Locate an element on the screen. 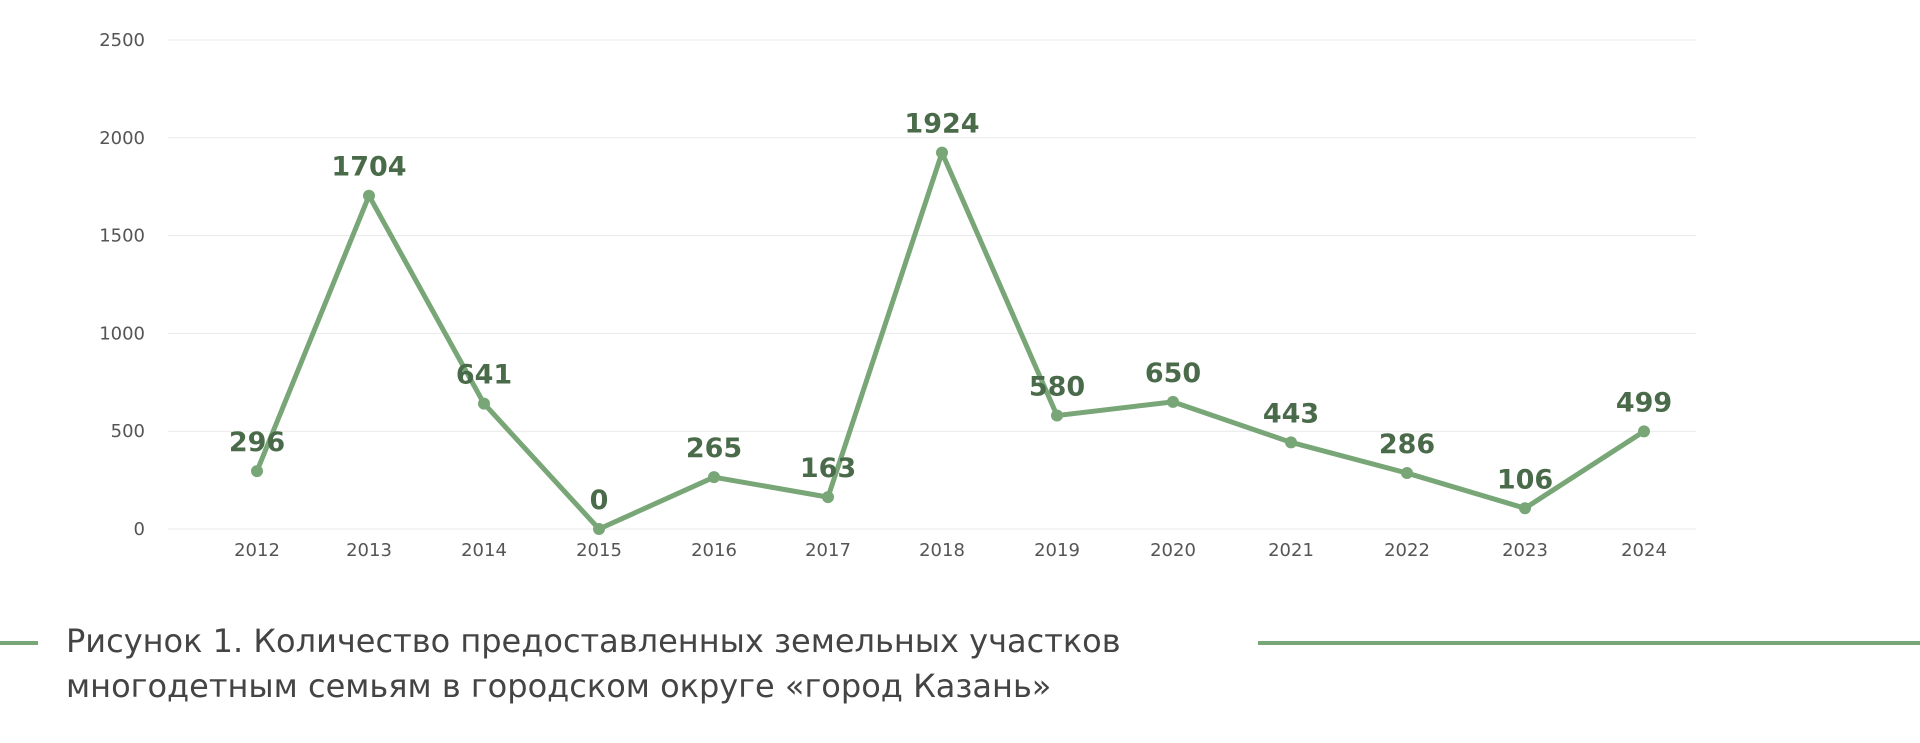  data-label: 1704 is located at coordinates (368, 167).